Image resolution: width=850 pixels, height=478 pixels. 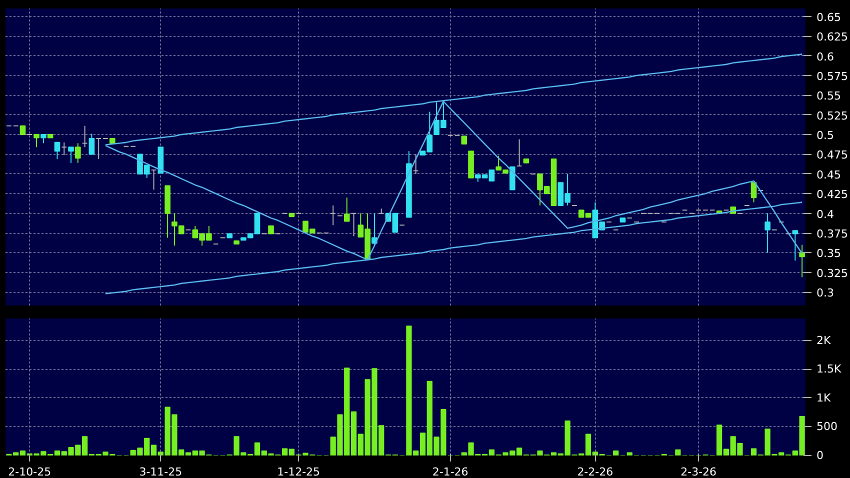 What do you see at coordinates (832, 155) in the screenshot?
I see `y-tick-label: 0.475` at bounding box center [832, 155].